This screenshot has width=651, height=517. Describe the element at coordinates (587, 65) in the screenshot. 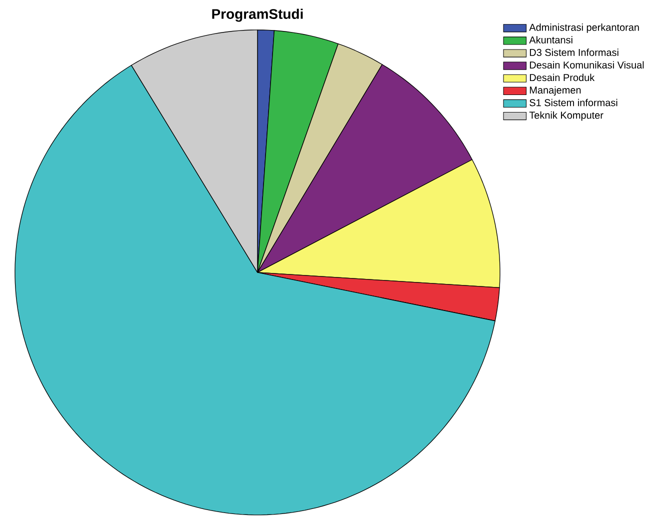

I see `legend-label: Desain Komunikasi Visual` at that location.